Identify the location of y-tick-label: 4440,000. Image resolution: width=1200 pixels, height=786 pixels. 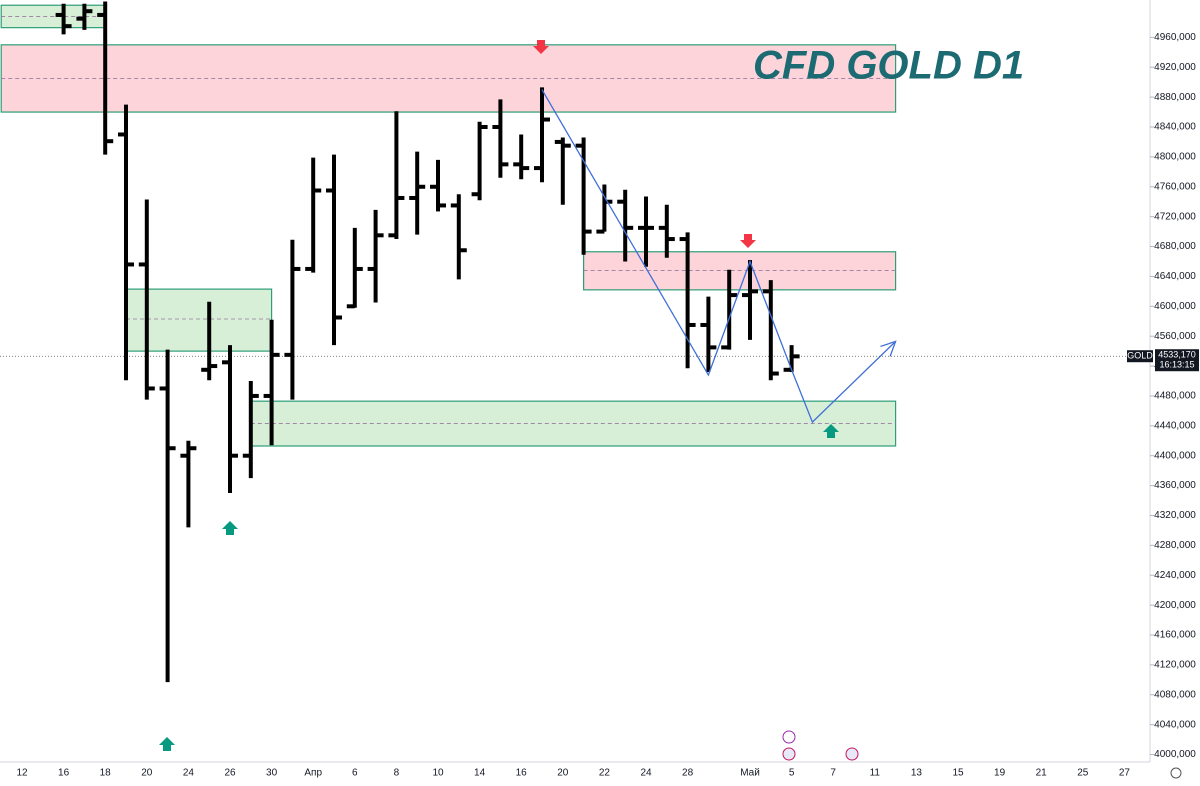
(1175, 425).